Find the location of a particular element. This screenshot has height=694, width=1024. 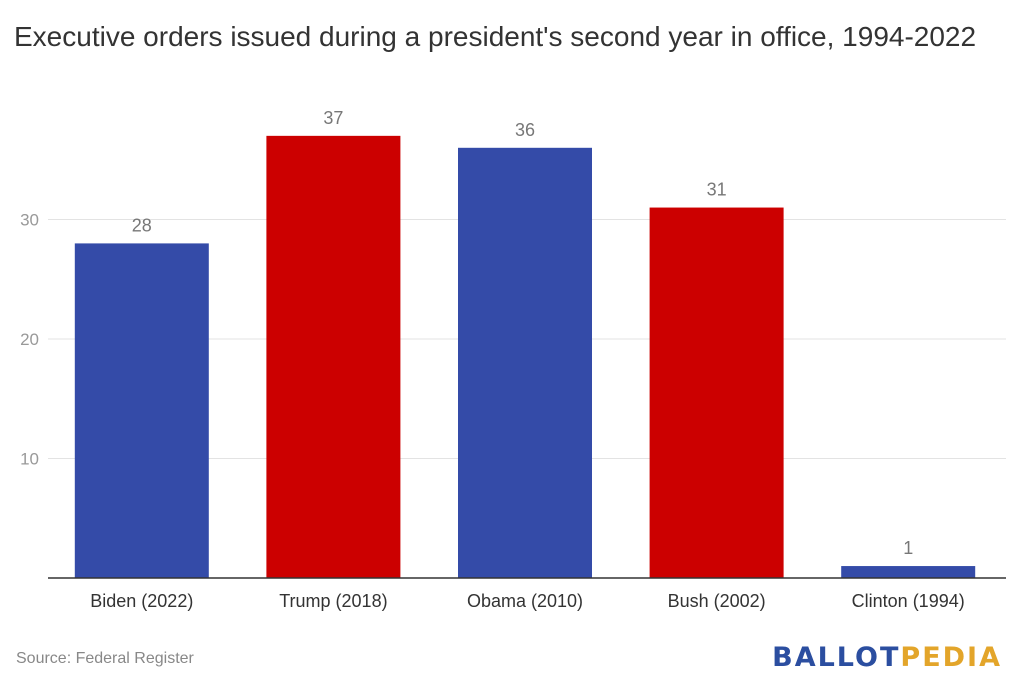

y-tick-label: 10 is located at coordinates (29, 459).